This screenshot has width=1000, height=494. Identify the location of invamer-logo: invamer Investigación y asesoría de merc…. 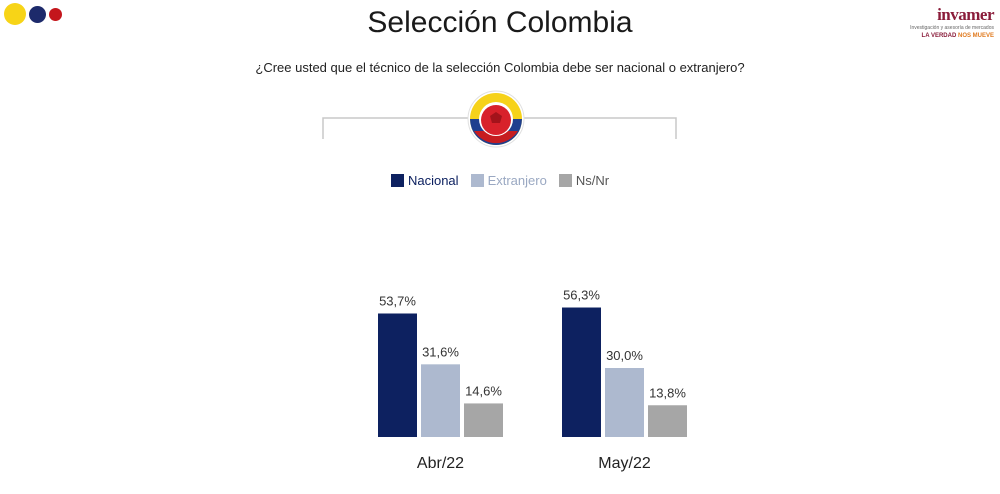
(951, 22).